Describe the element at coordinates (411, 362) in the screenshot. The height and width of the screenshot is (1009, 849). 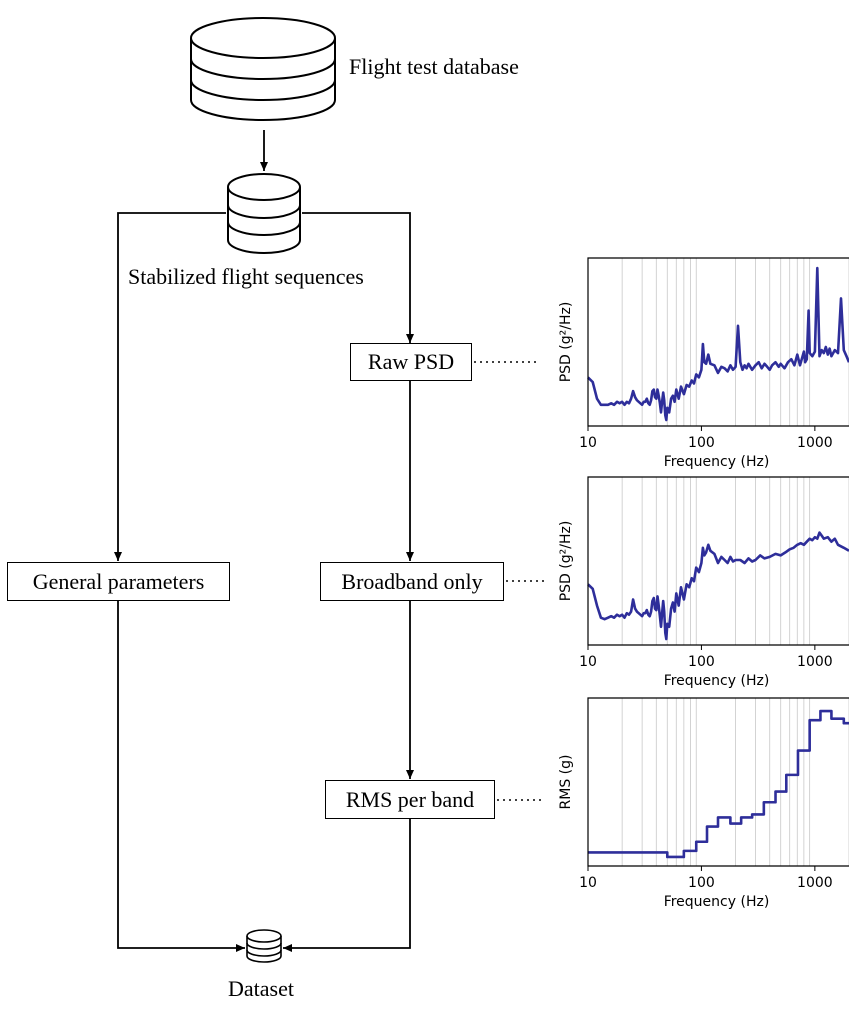
I see `raw-psd-box: Raw PSD` at that location.